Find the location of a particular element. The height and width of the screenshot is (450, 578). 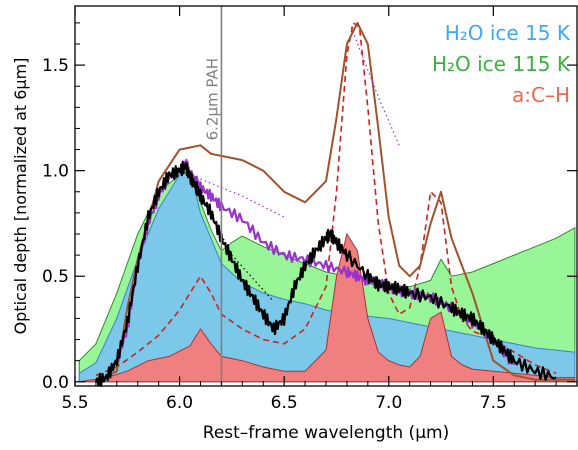

legend-entry: H₂O ice 115 K is located at coordinates (501, 64).